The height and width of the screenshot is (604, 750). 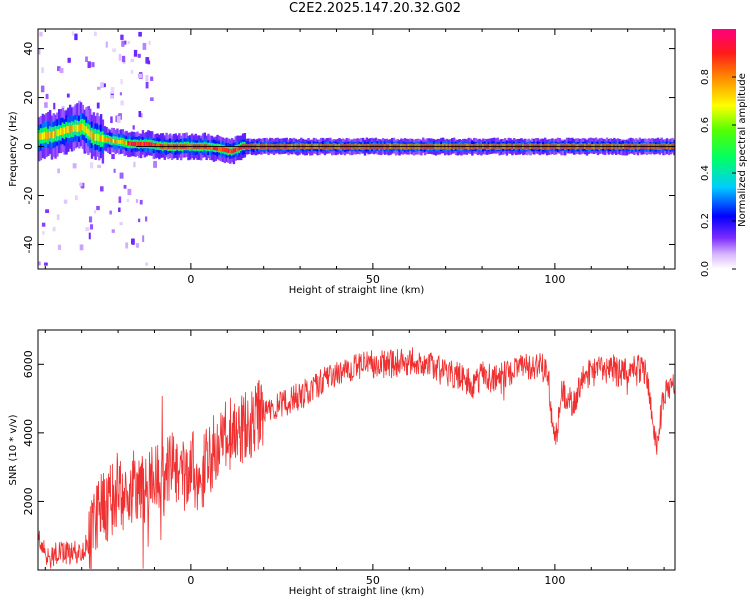 I want to click on colorbar-tick-label: 0.0, so click(x=705, y=269).